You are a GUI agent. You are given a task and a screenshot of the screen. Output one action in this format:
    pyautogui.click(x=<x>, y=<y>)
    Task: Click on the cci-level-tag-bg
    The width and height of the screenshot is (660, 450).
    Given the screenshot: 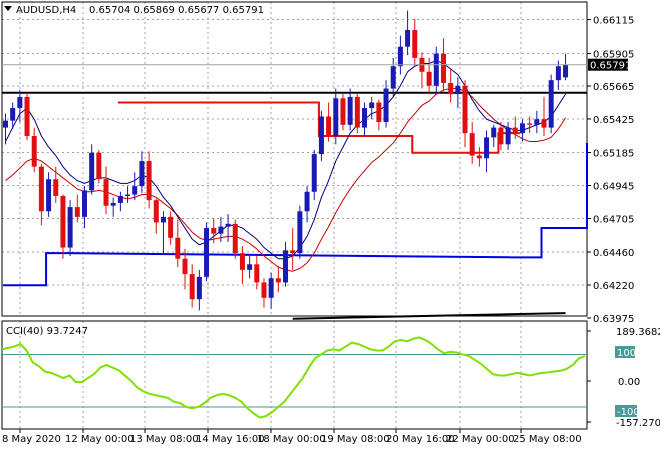 What is the action you would take?
    pyautogui.click(x=626, y=411)
    